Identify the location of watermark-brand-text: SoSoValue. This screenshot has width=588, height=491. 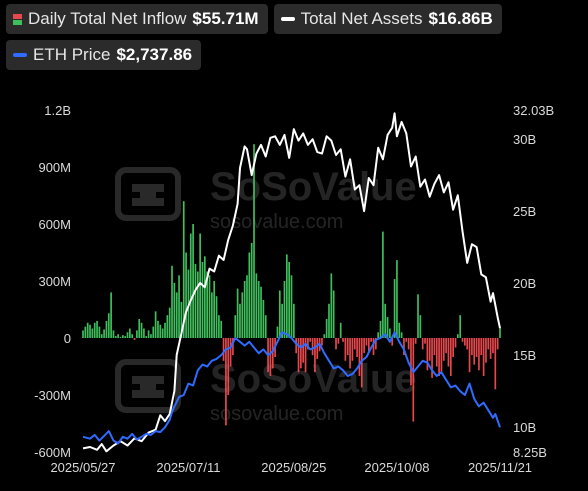
(313, 379).